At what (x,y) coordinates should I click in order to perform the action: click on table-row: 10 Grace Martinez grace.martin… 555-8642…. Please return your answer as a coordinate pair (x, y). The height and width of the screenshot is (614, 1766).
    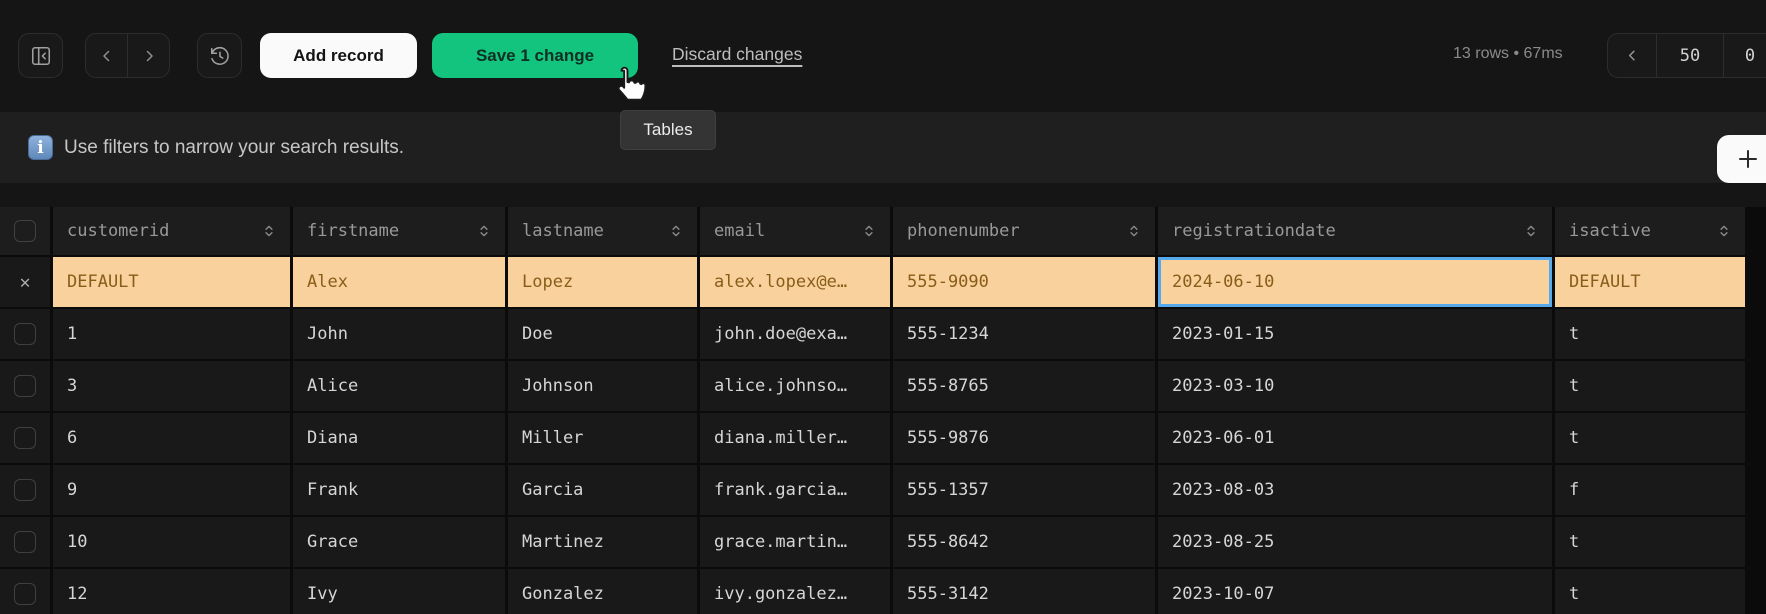
    Looking at the image, I should click on (883, 542).